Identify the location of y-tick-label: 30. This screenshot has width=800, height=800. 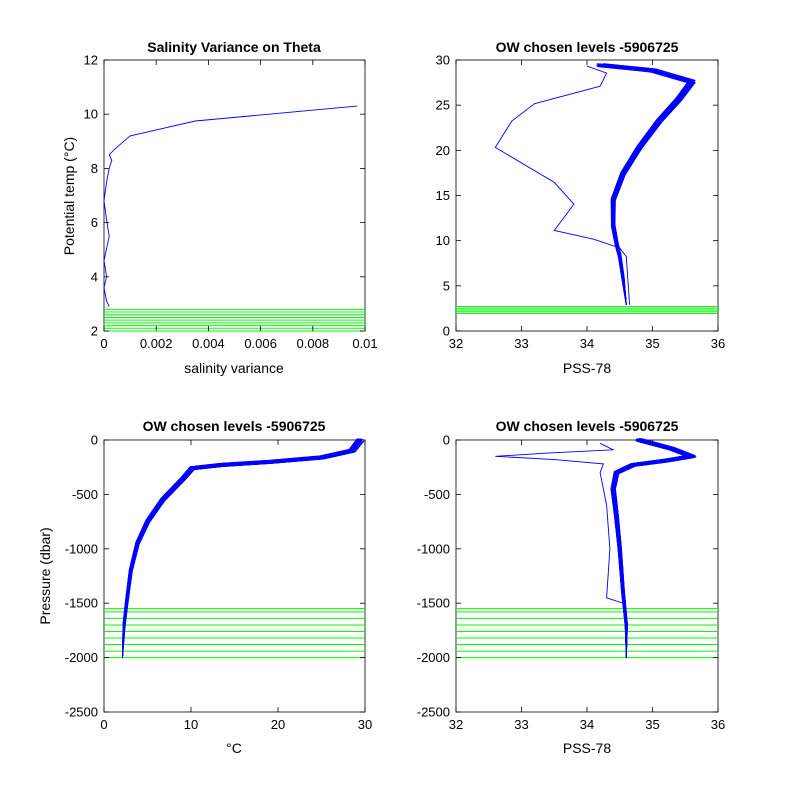
(443, 60).